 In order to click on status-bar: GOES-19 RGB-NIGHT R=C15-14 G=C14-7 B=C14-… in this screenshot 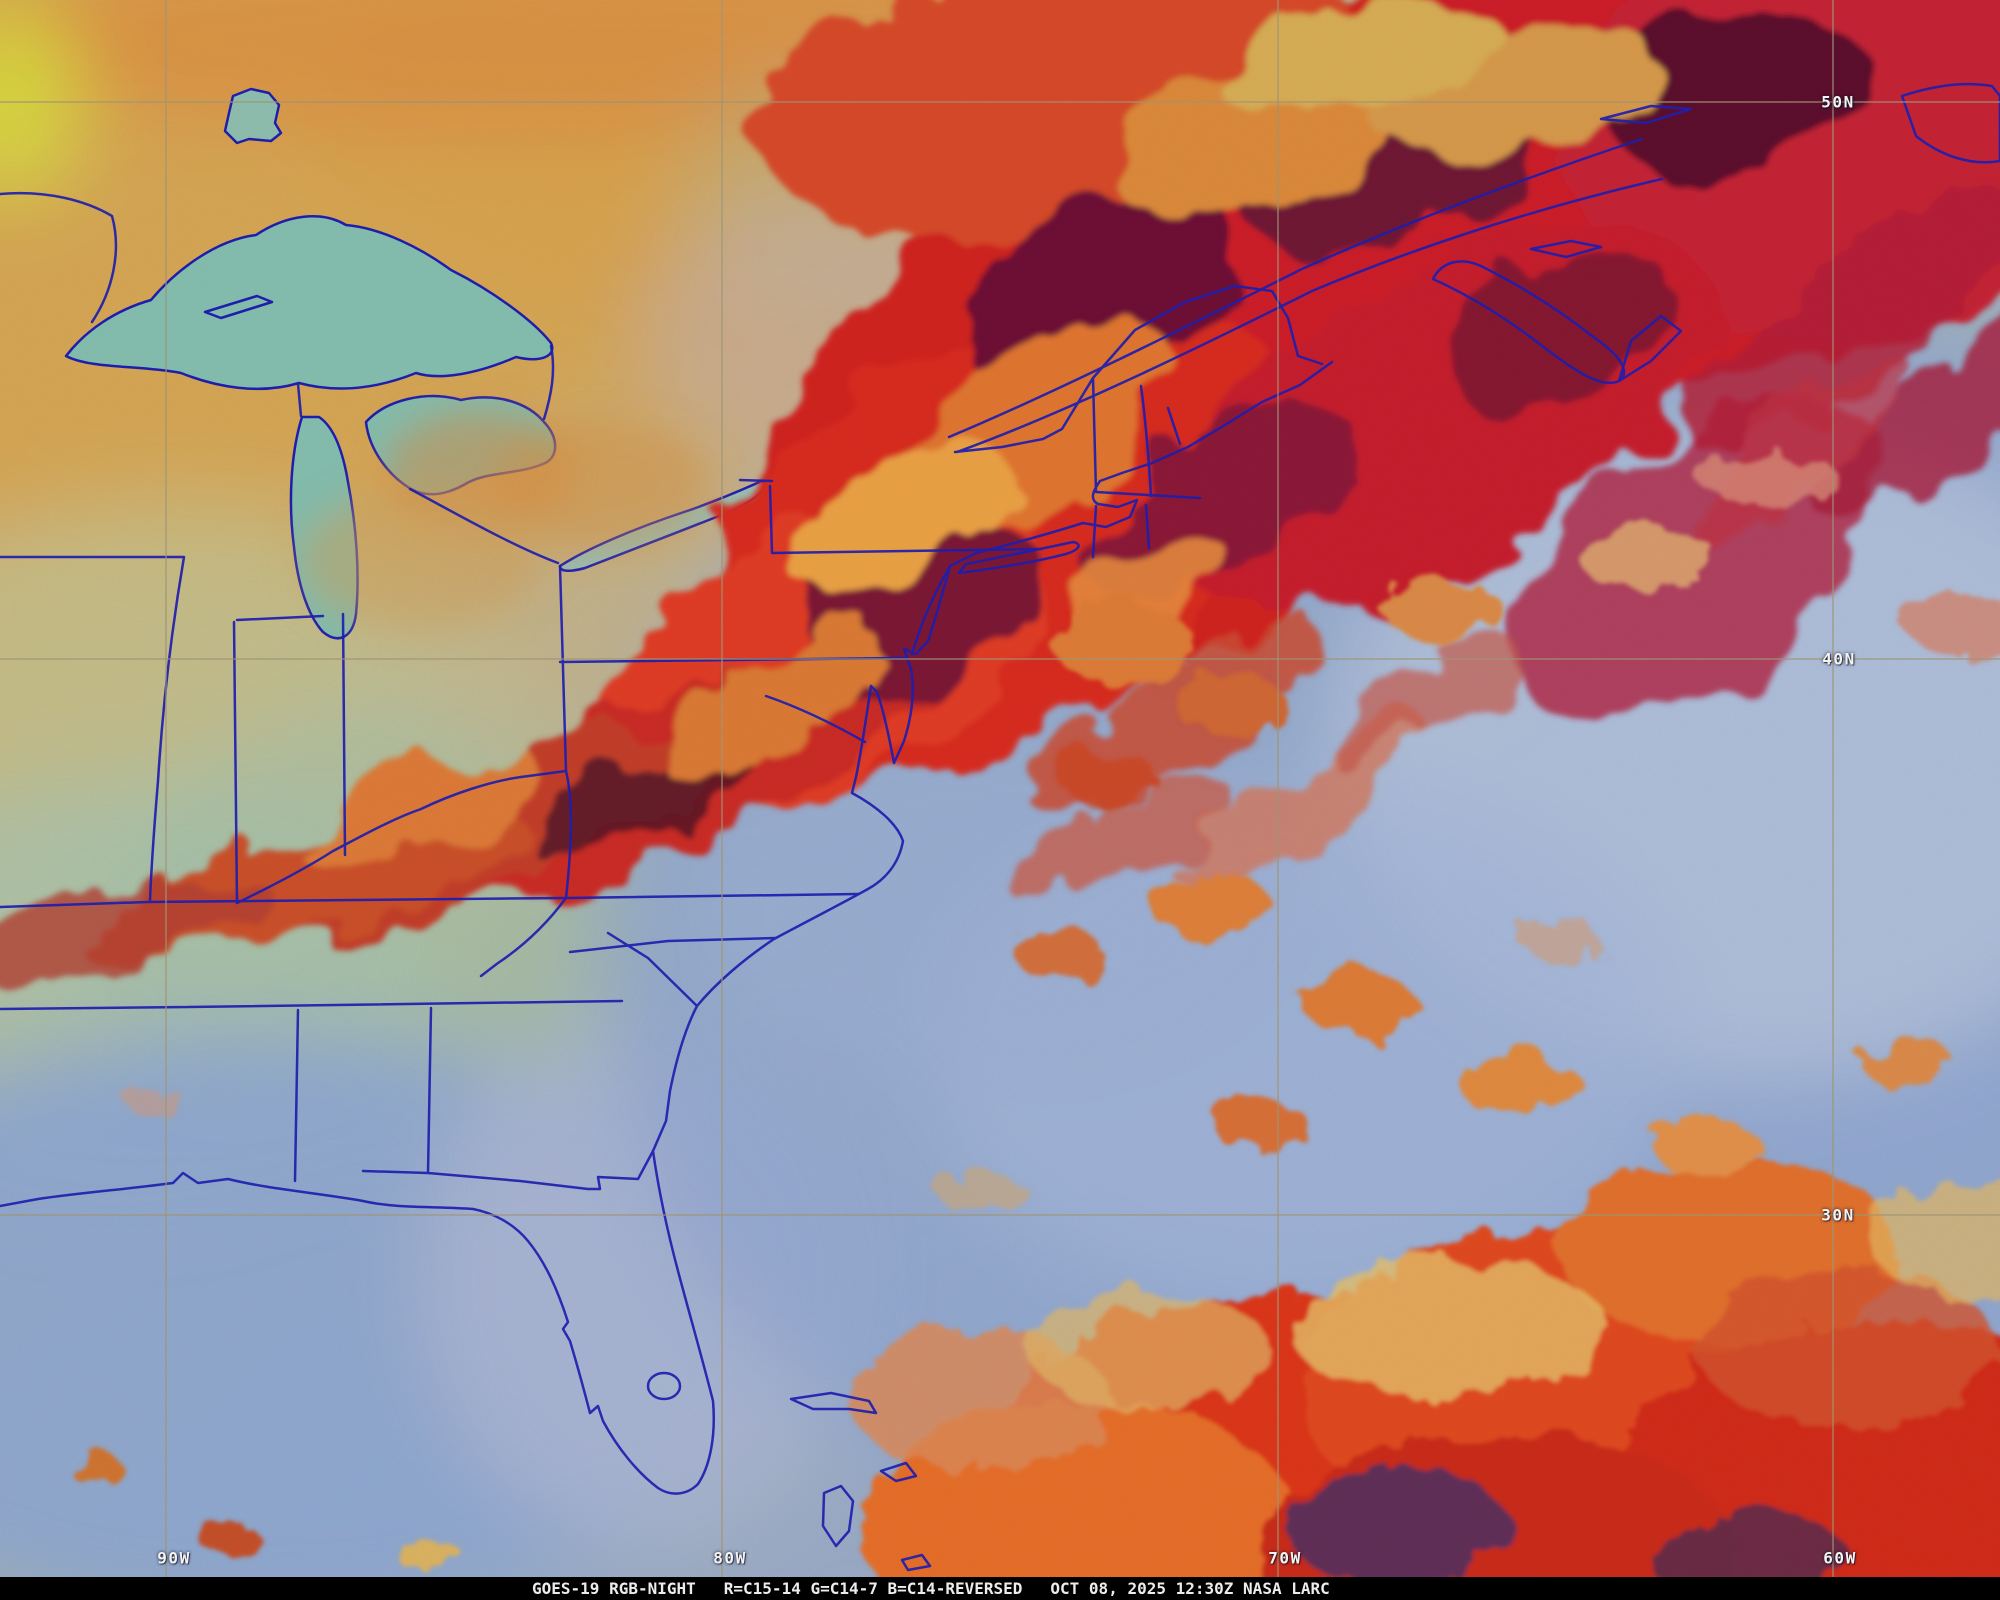, I will do `click(1000, 1588)`.